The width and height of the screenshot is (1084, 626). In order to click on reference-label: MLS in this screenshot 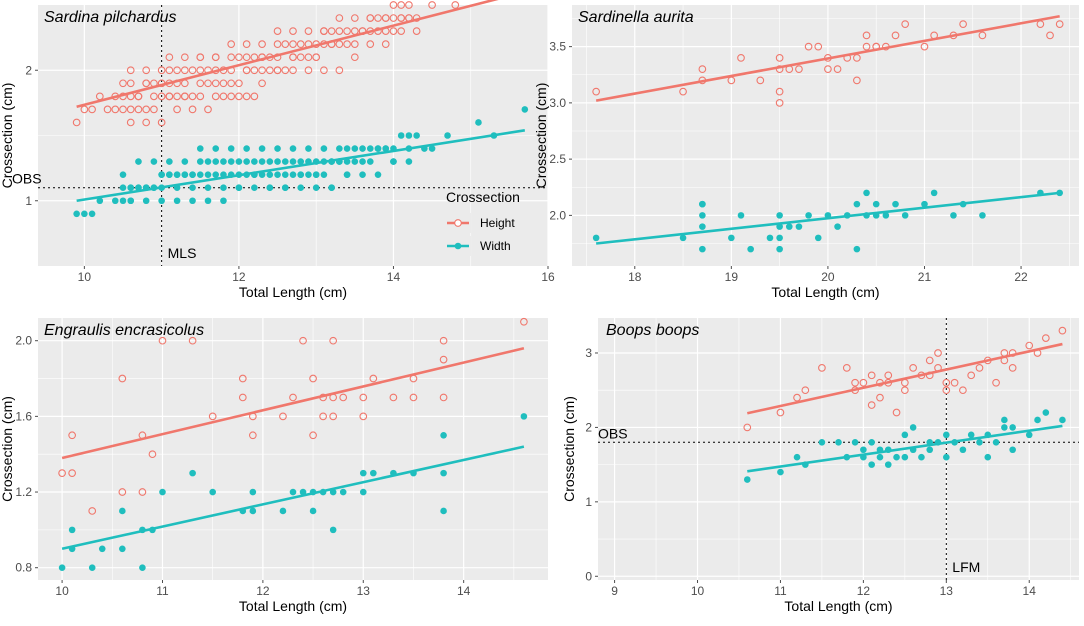, I will do `click(182, 253)`.